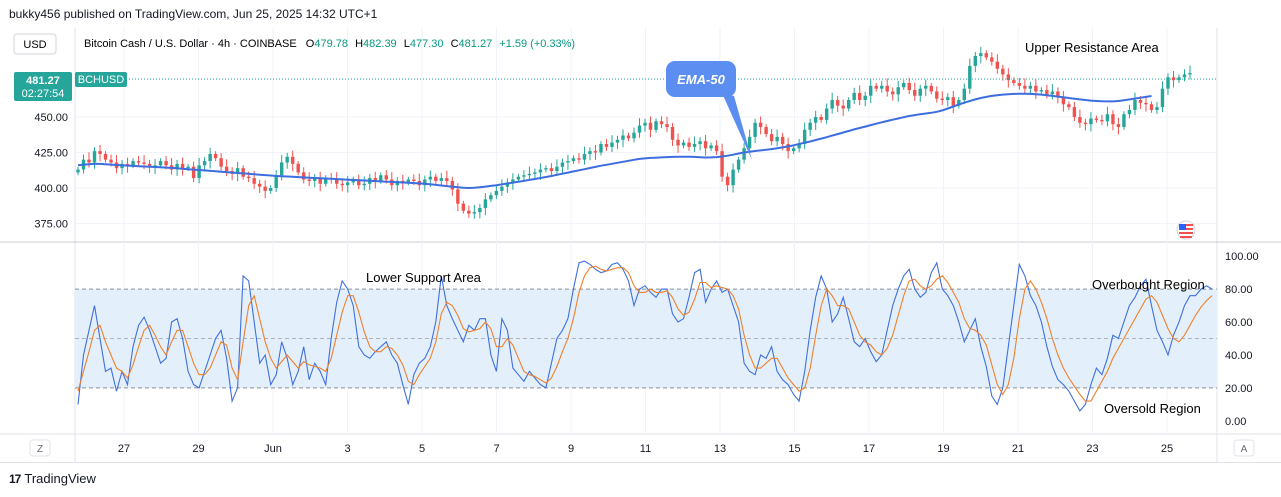 The image size is (1281, 497). I want to click on time-tick-label: 11, so click(645, 449).